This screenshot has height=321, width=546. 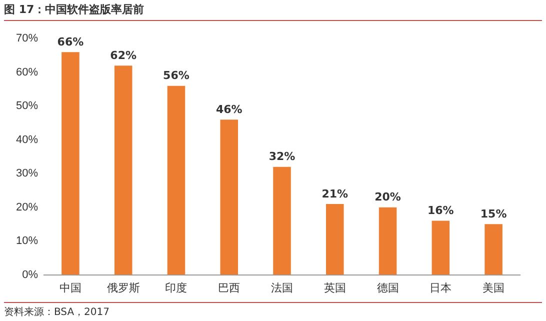 What do you see at coordinates (30, 274) in the screenshot?
I see `y-tick-label: 0%` at bounding box center [30, 274].